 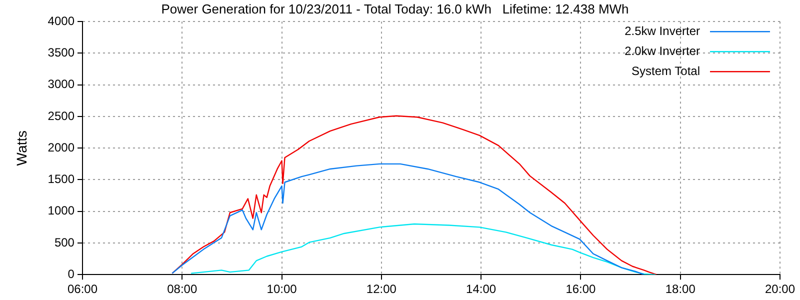 I want to click on x-tick-label: 08:00, so click(x=182, y=289).